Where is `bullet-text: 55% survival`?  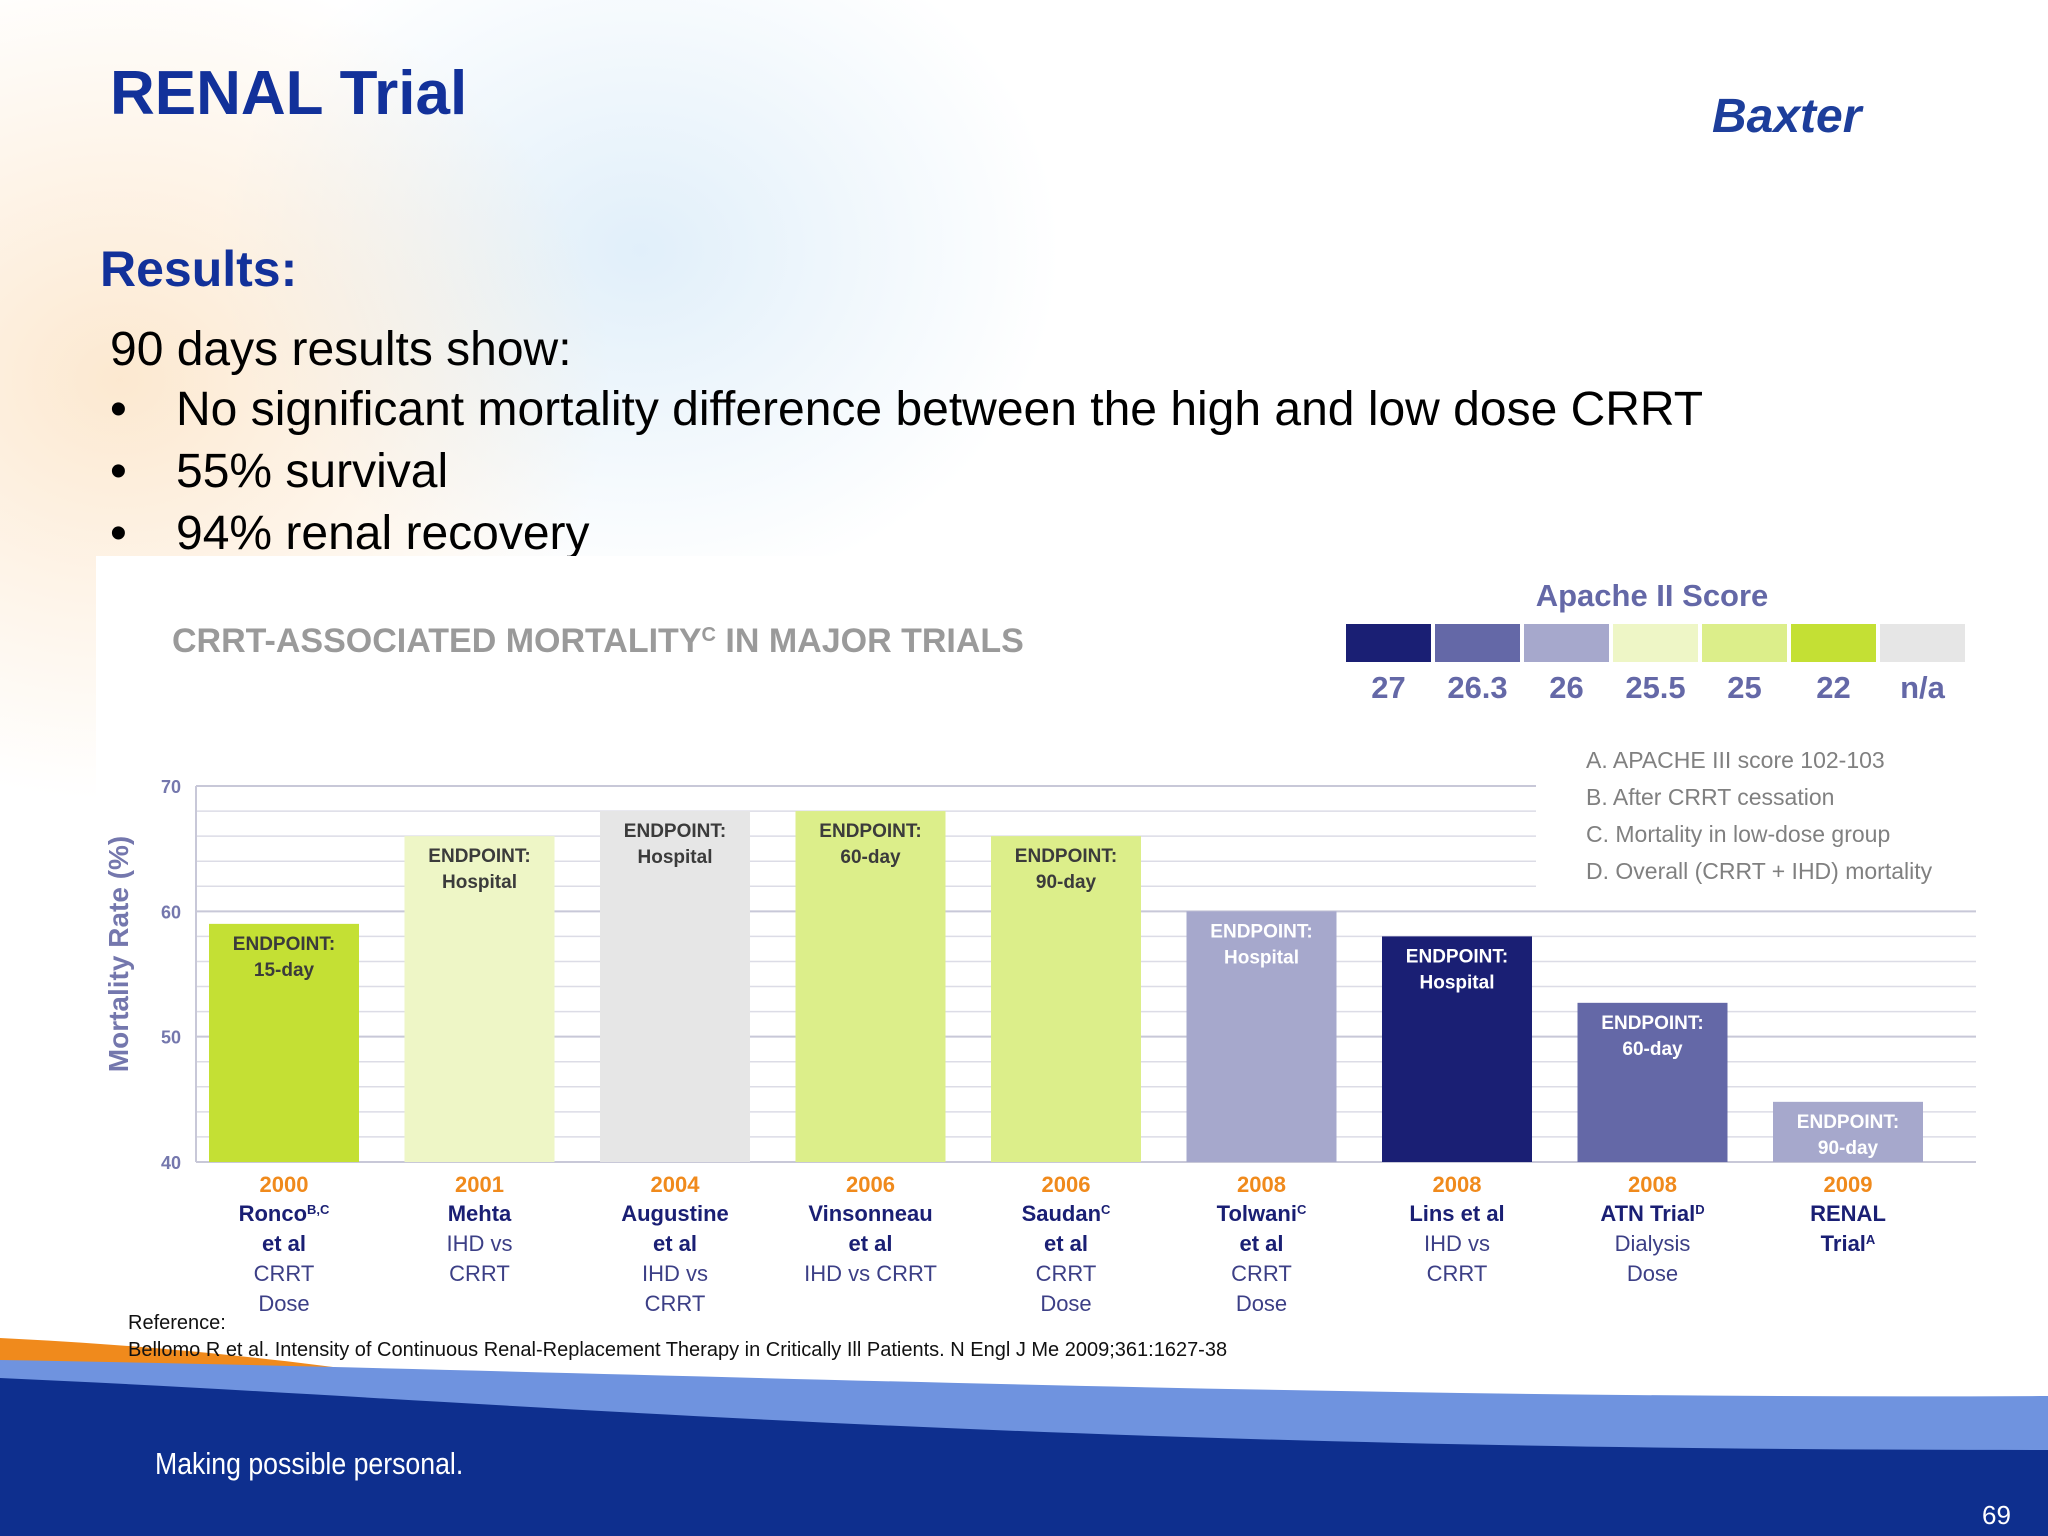
bullet-text: 55% survival is located at coordinates (312, 471).